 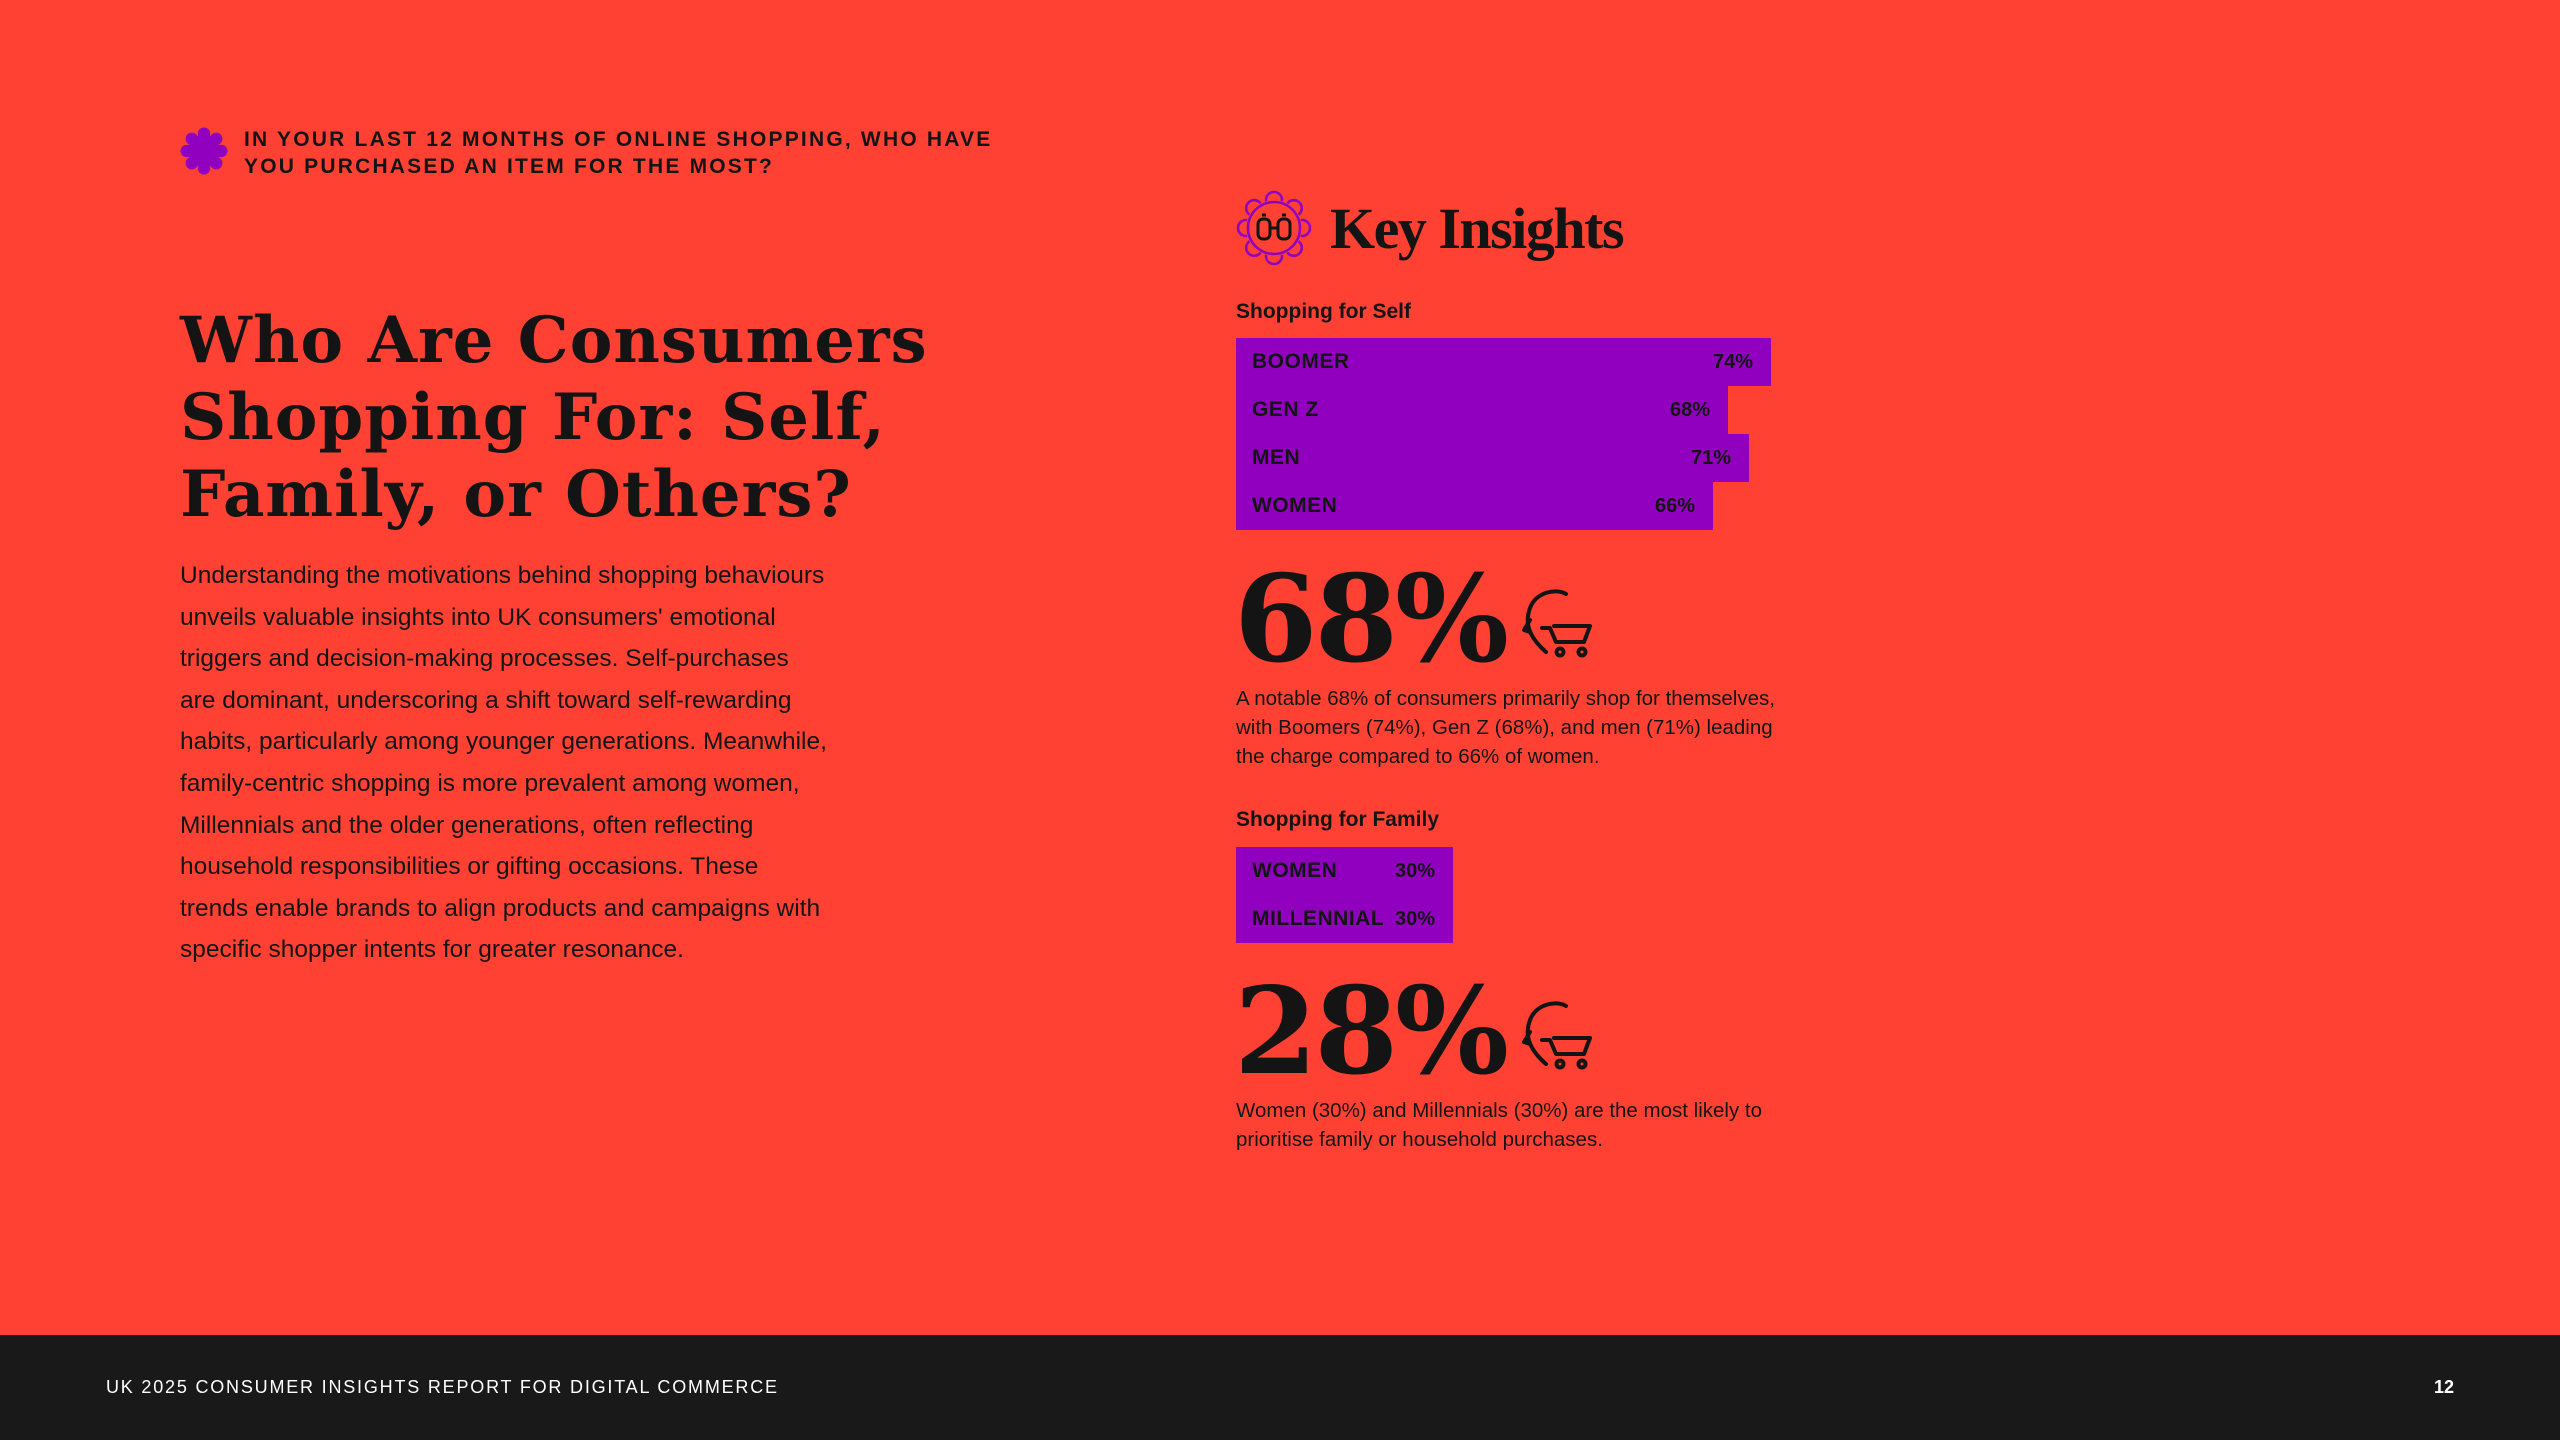 What do you see at coordinates (1301, 361) in the screenshot?
I see `bar-category-label: BOOMER` at bounding box center [1301, 361].